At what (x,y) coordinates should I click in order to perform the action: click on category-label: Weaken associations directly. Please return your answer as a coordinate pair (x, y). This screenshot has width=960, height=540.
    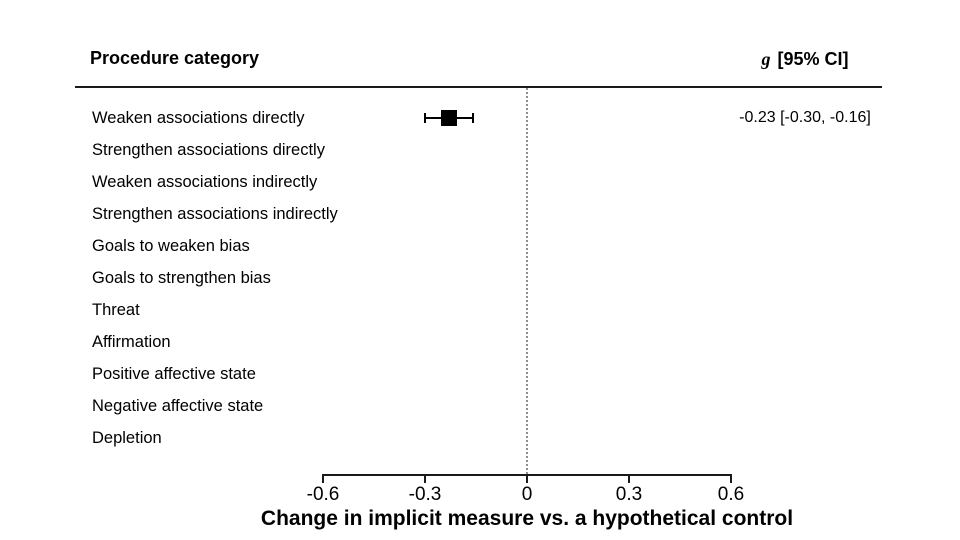
    Looking at the image, I should click on (198, 118).